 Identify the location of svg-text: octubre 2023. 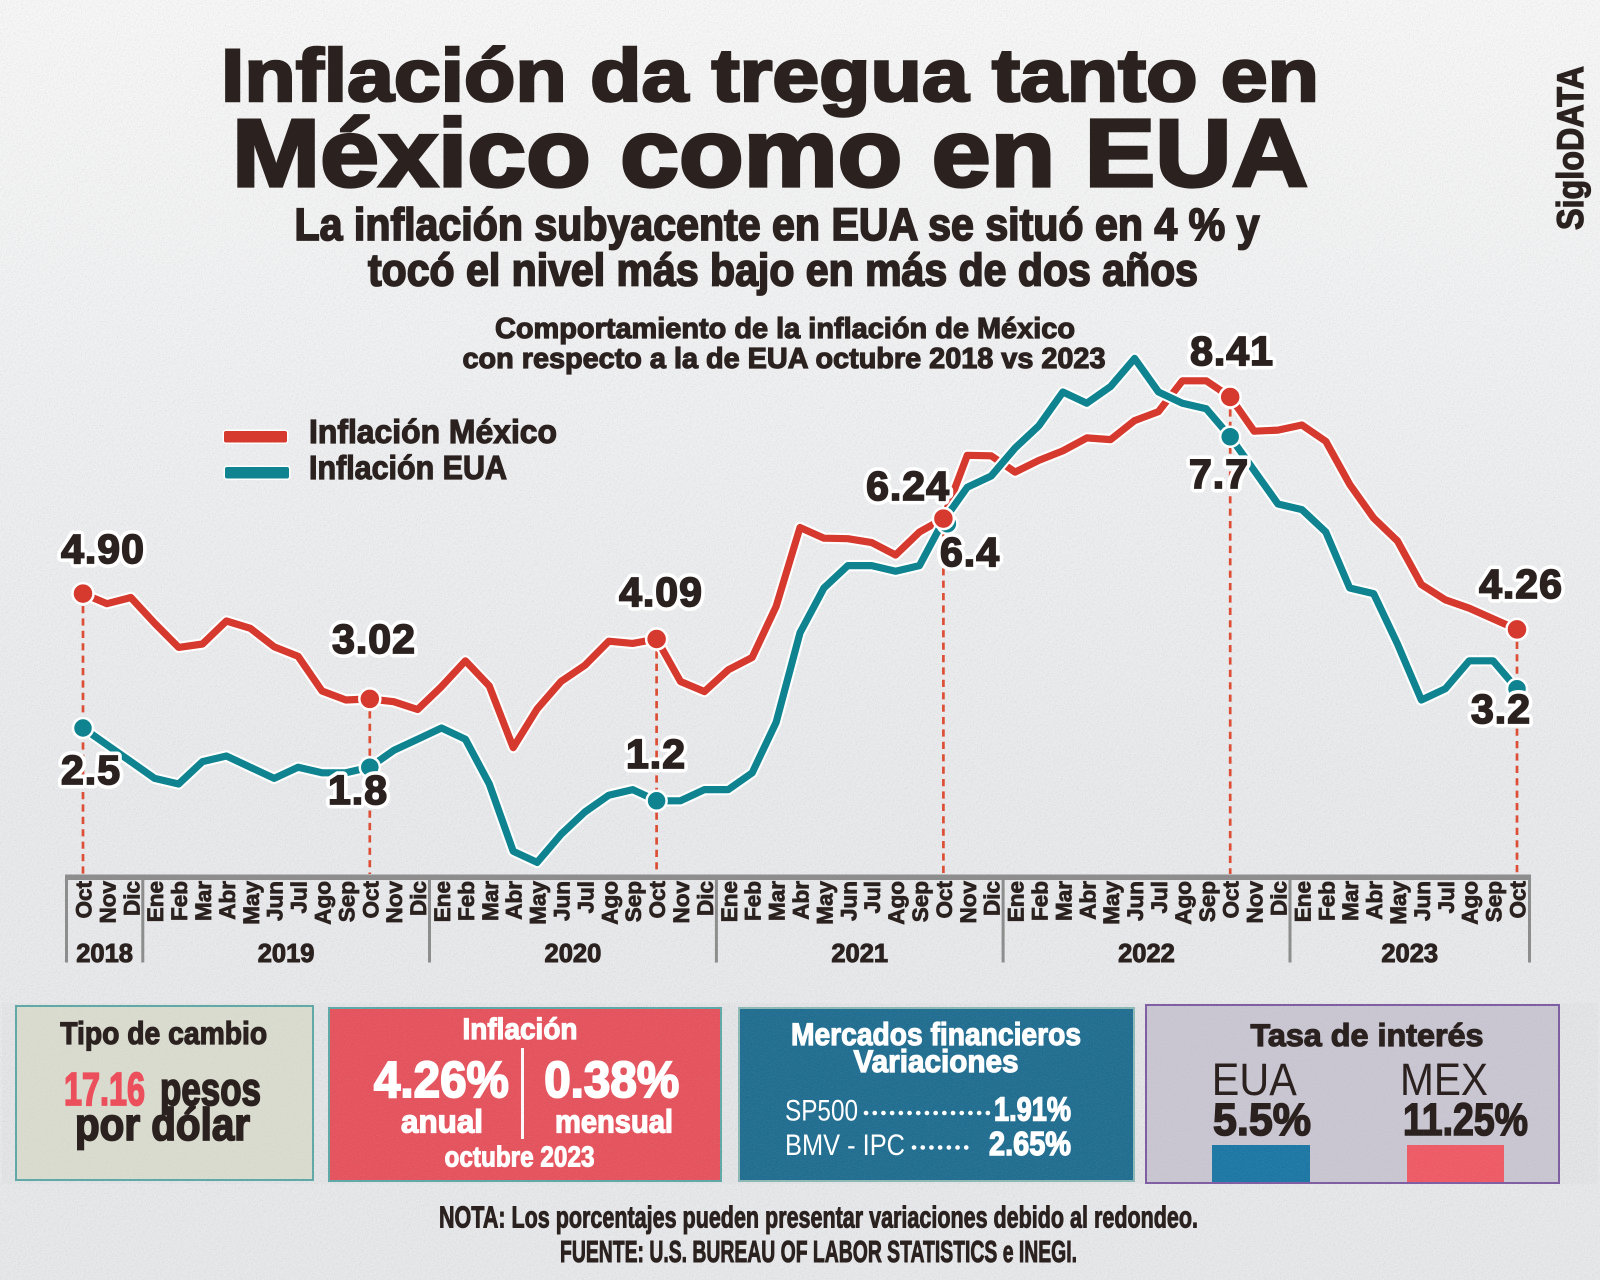
(520, 1158).